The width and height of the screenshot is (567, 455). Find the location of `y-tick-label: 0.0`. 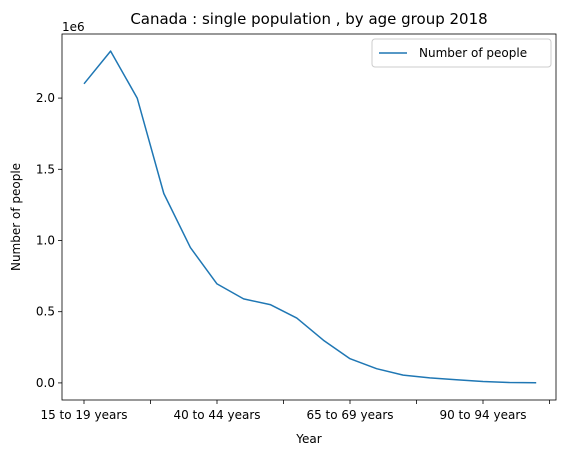

y-tick-label: 0.0 is located at coordinates (45, 383).